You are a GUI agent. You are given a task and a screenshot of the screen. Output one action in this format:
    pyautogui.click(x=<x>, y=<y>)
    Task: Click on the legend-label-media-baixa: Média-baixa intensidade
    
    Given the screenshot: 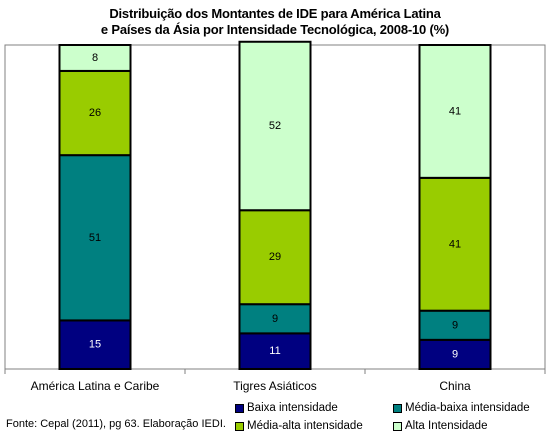 What is the action you would take?
    pyautogui.click(x=467, y=408)
    